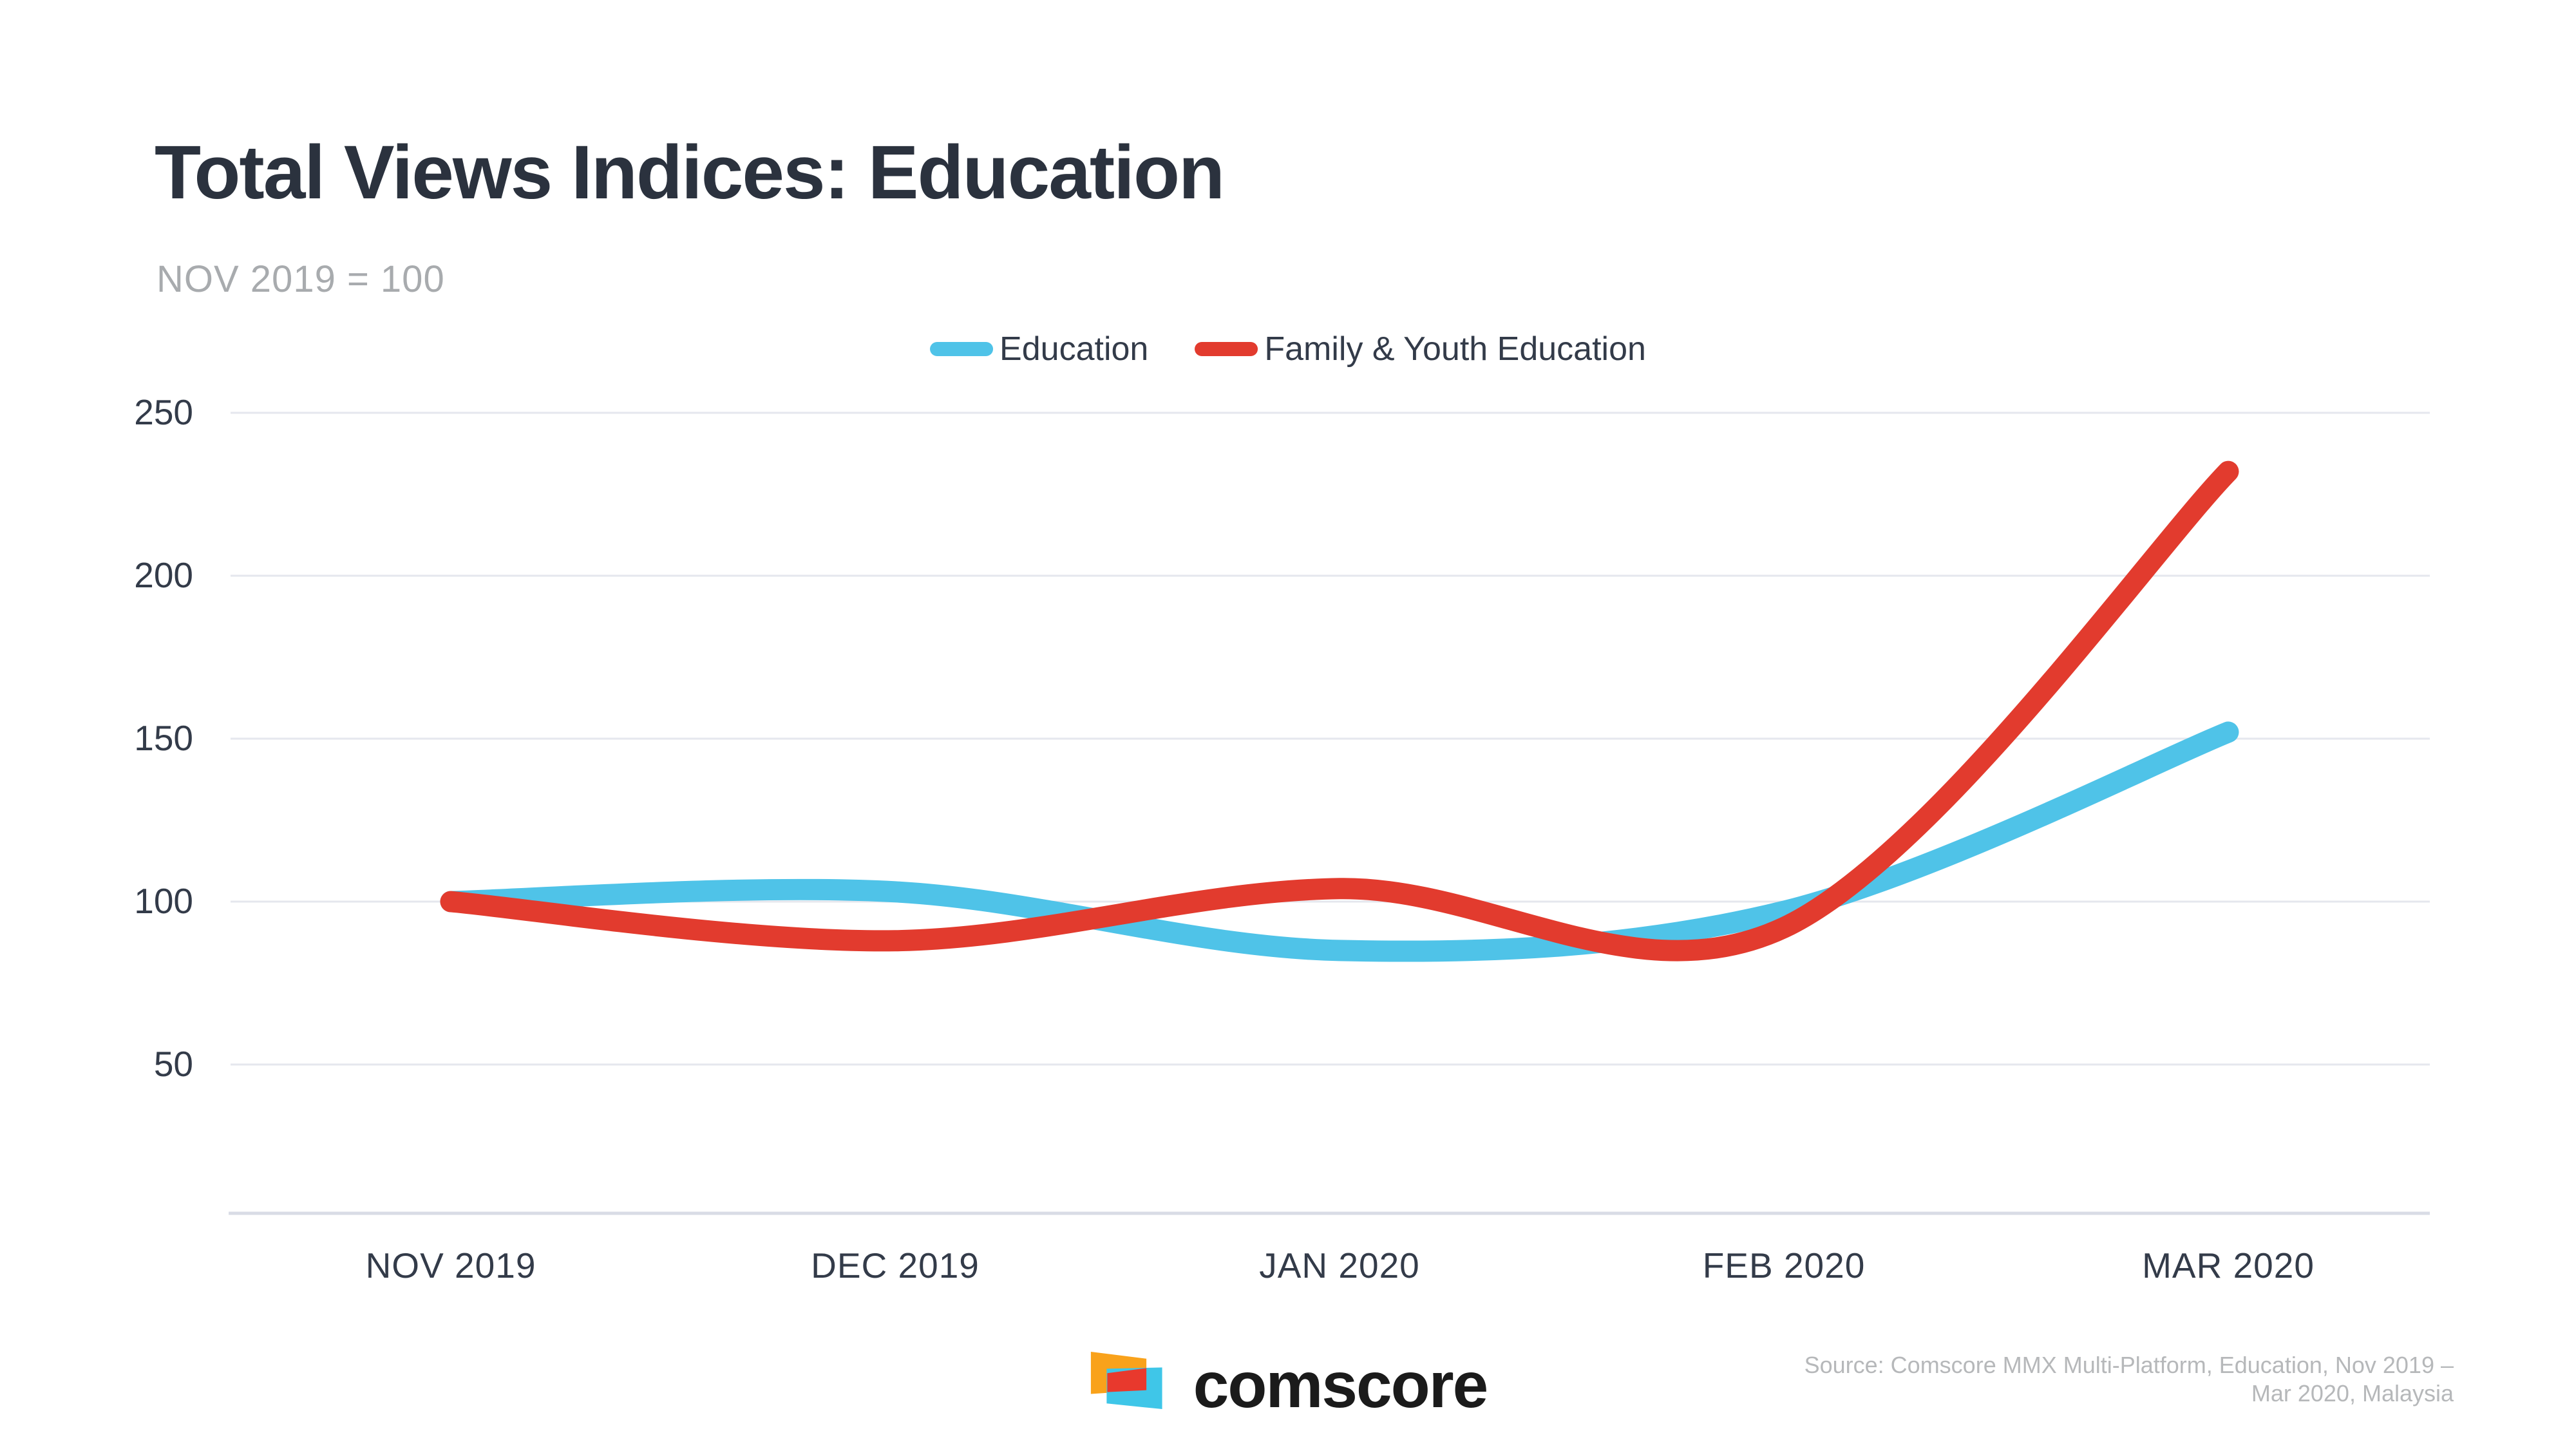  I want to click on y-tick-label-150: 150, so click(163, 738).